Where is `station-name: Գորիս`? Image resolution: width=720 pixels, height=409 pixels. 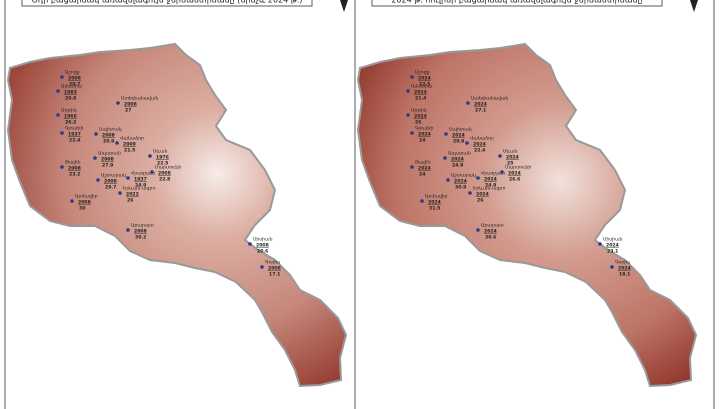
station-name: Գորիս is located at coordinates (272, 263).